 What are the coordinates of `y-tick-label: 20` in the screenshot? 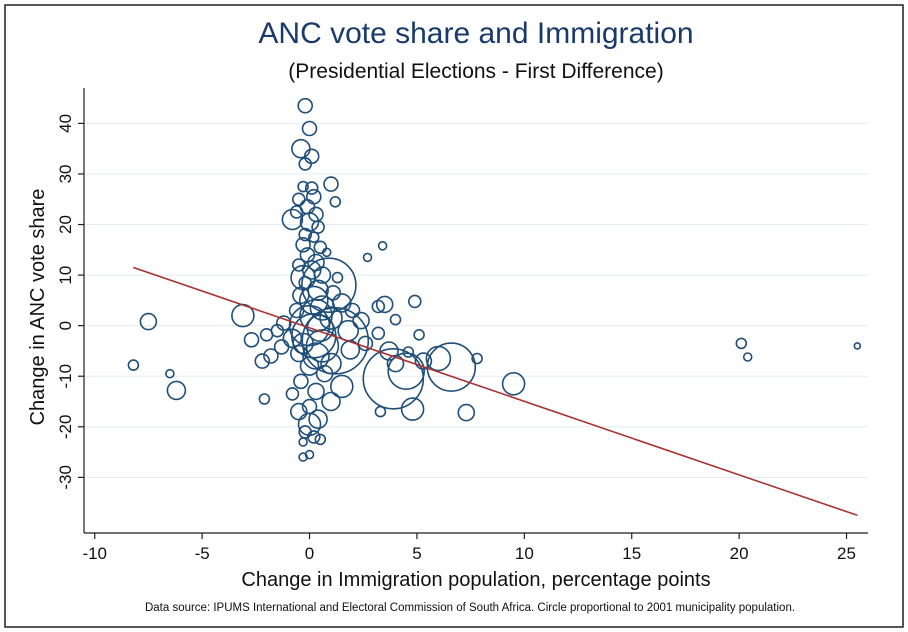 It's located at (65, 224).